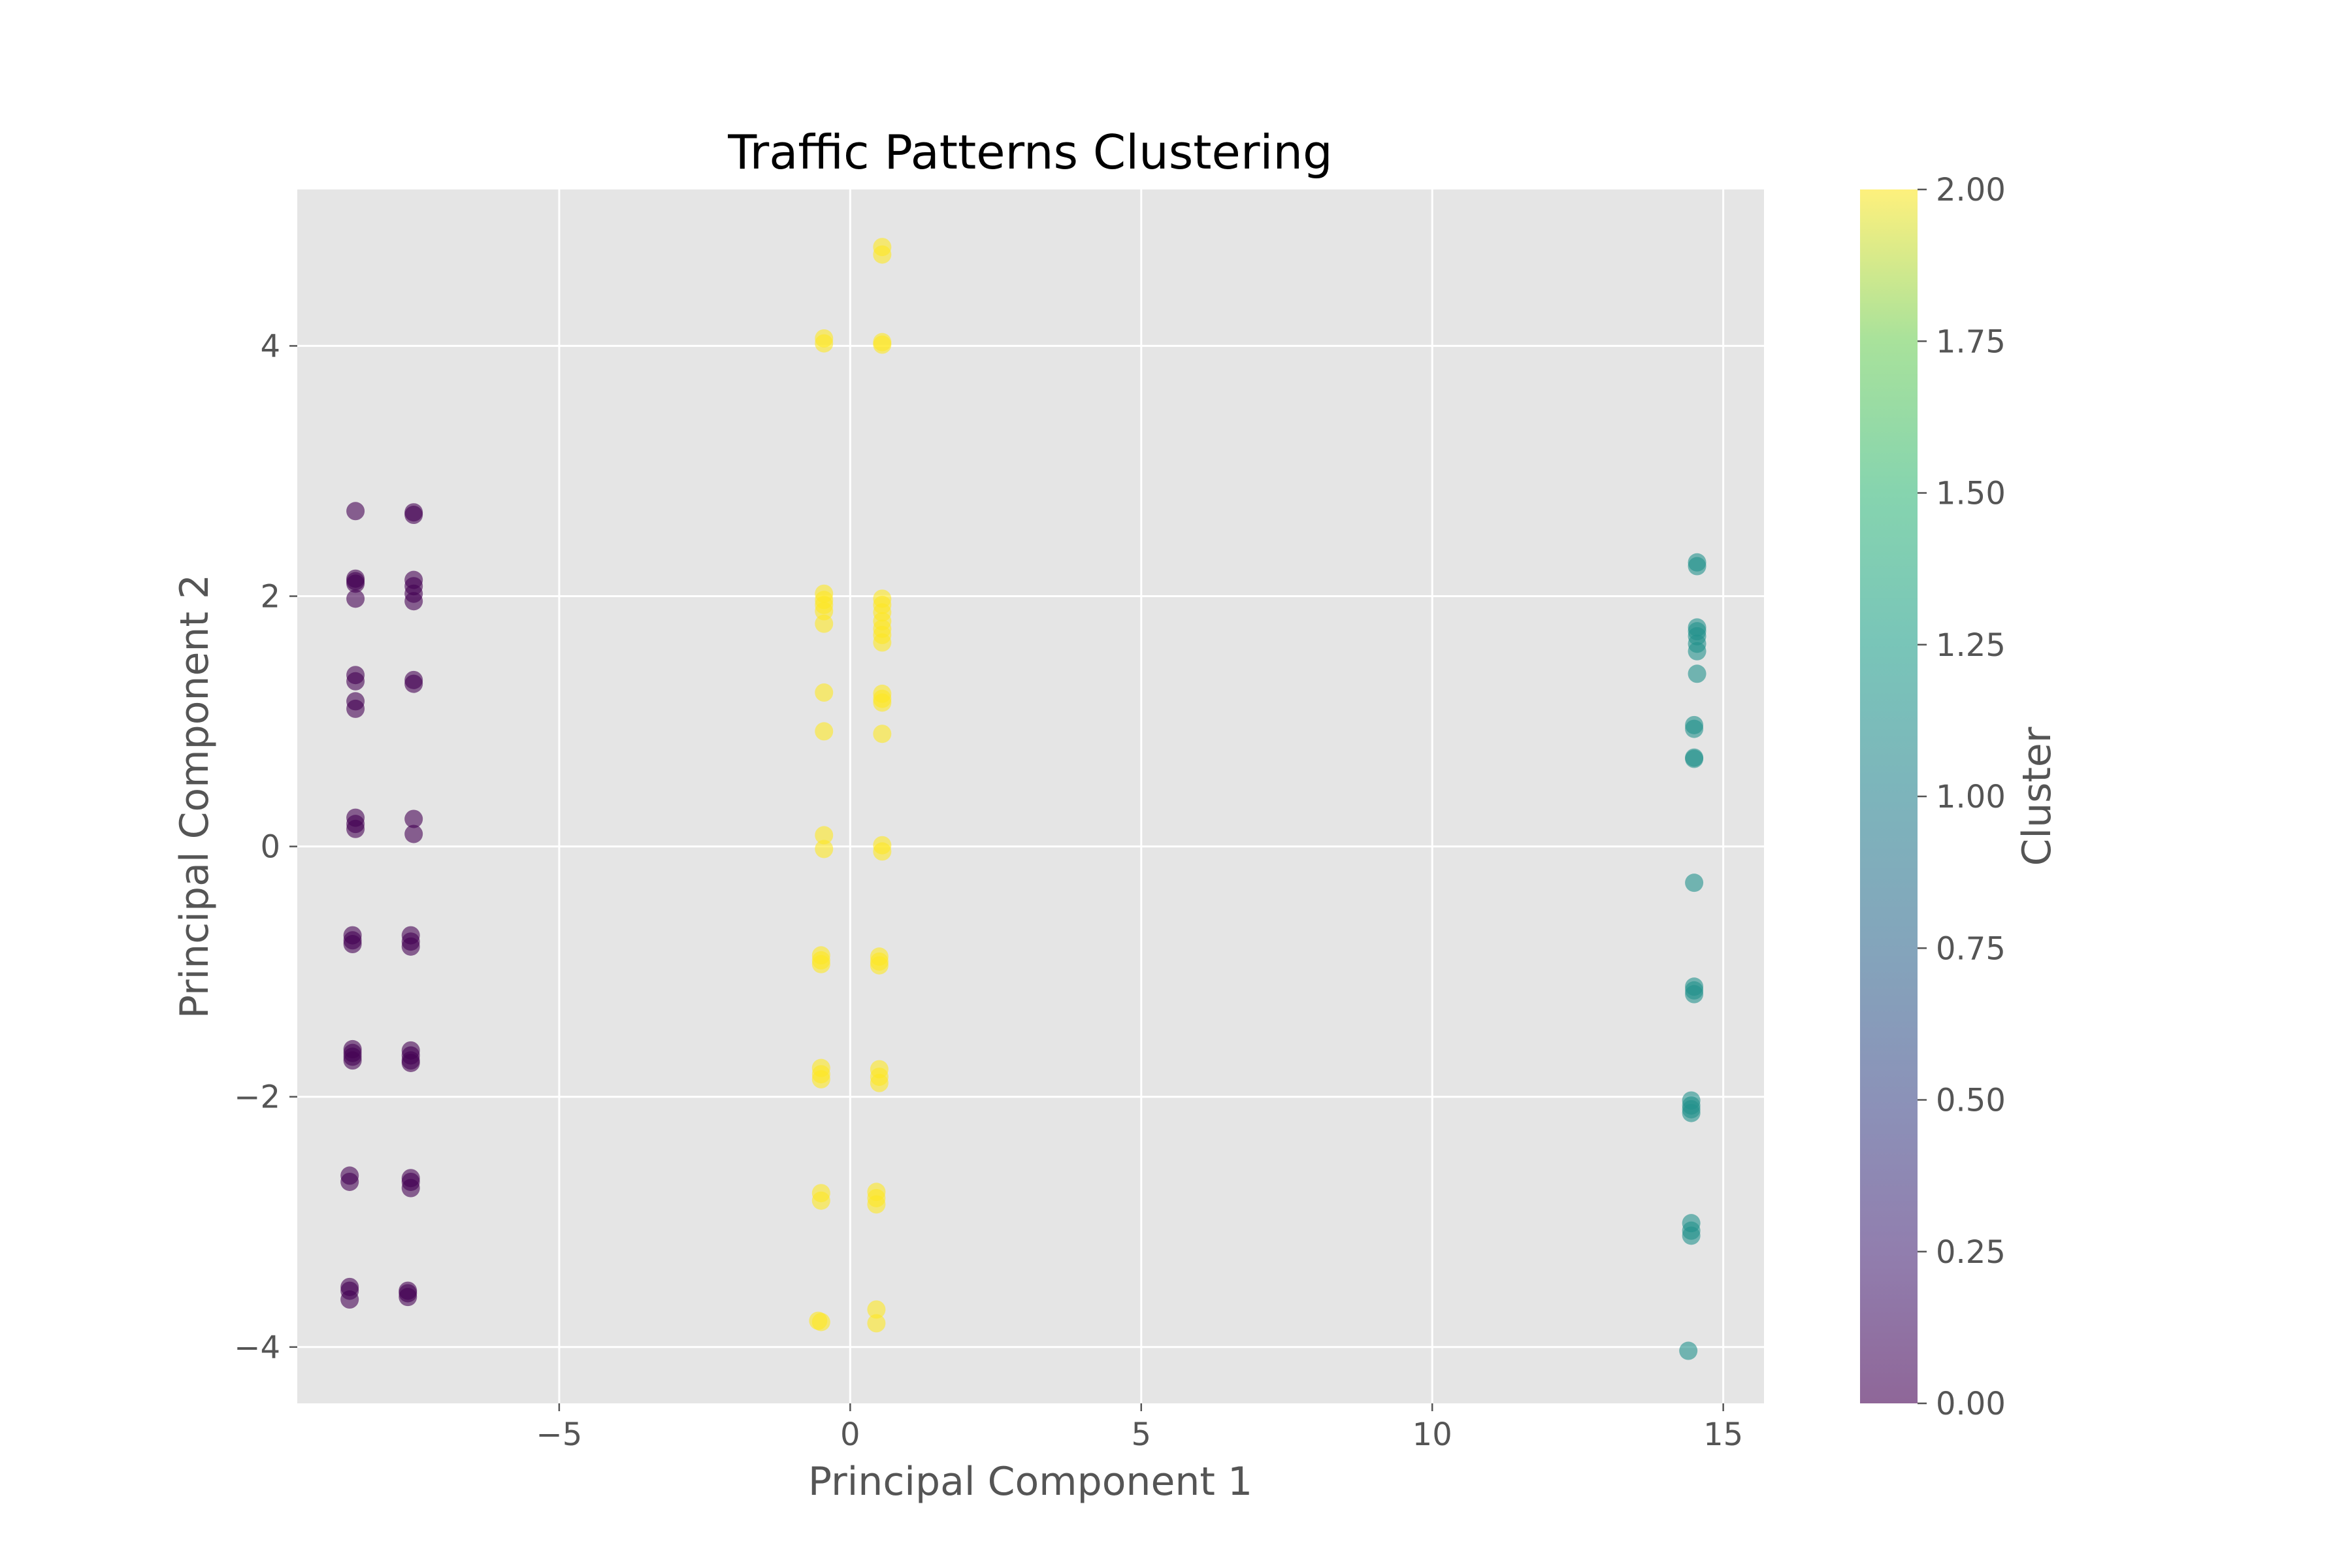 This screenshot has height=1568, width=2352. I want to click on colorbar-label: Cluster, so click(2037, 796).